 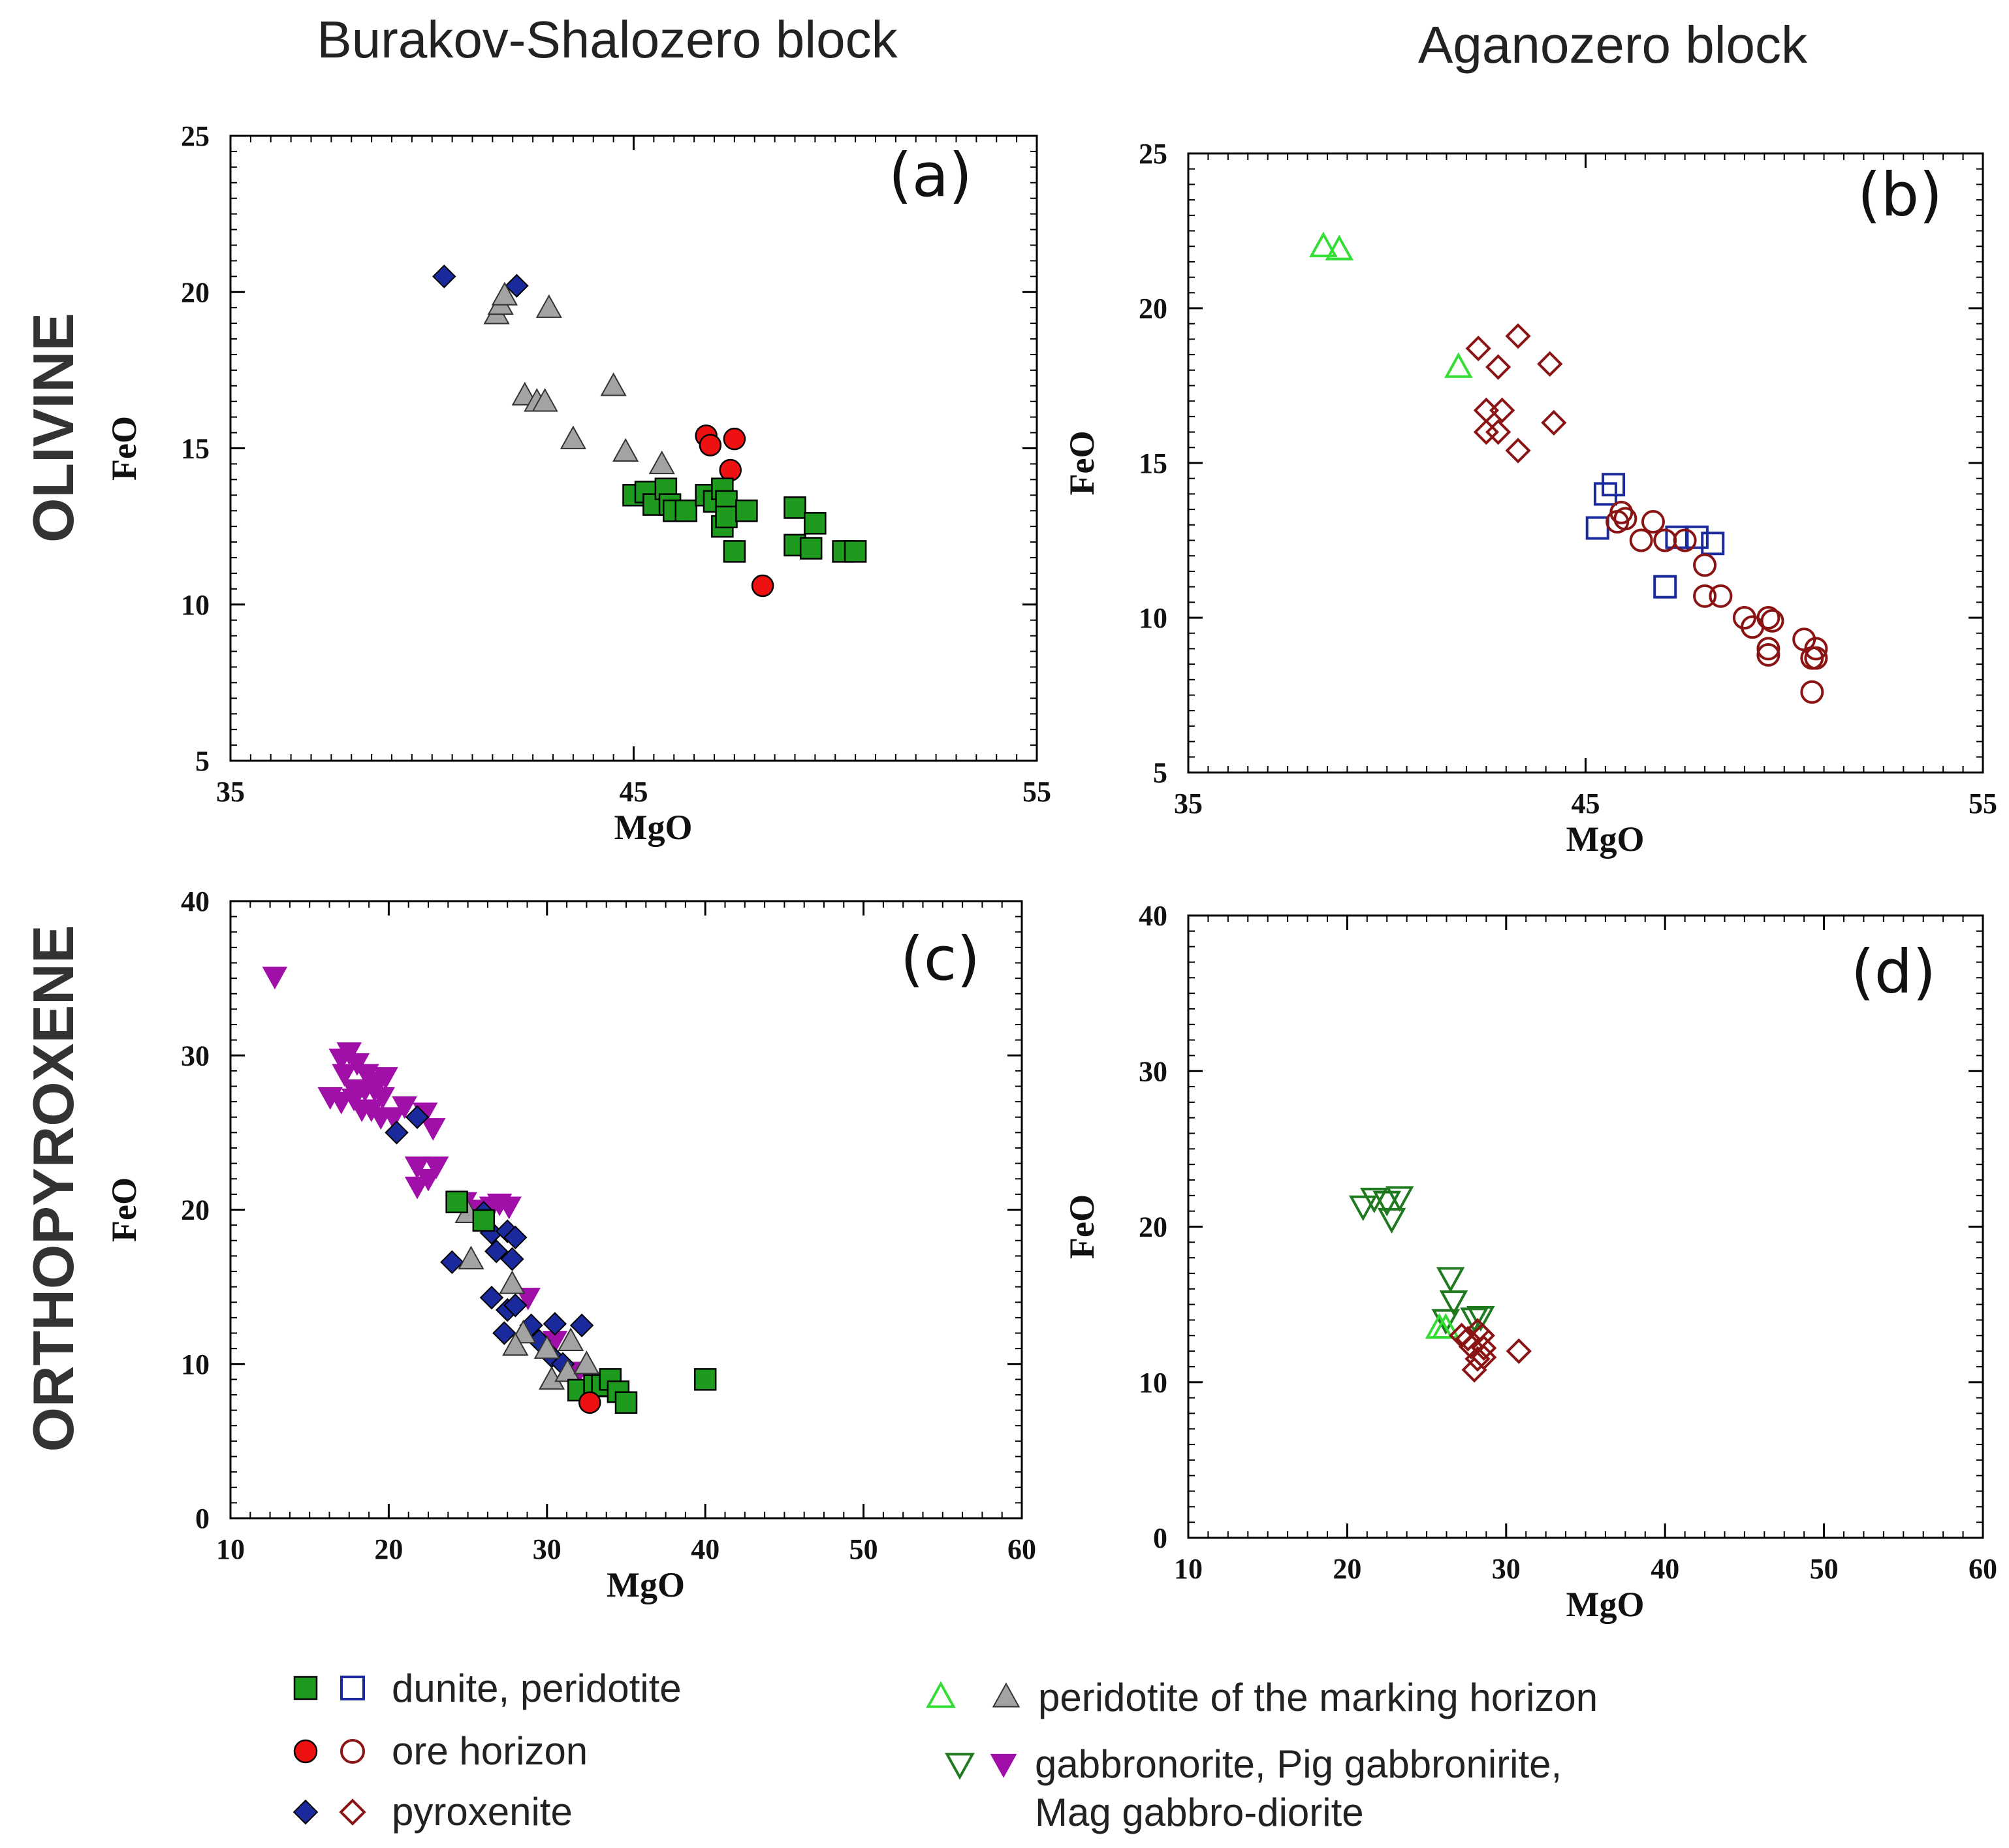 I want to click on panel-label-a: (a), so click(x=930, y=175).